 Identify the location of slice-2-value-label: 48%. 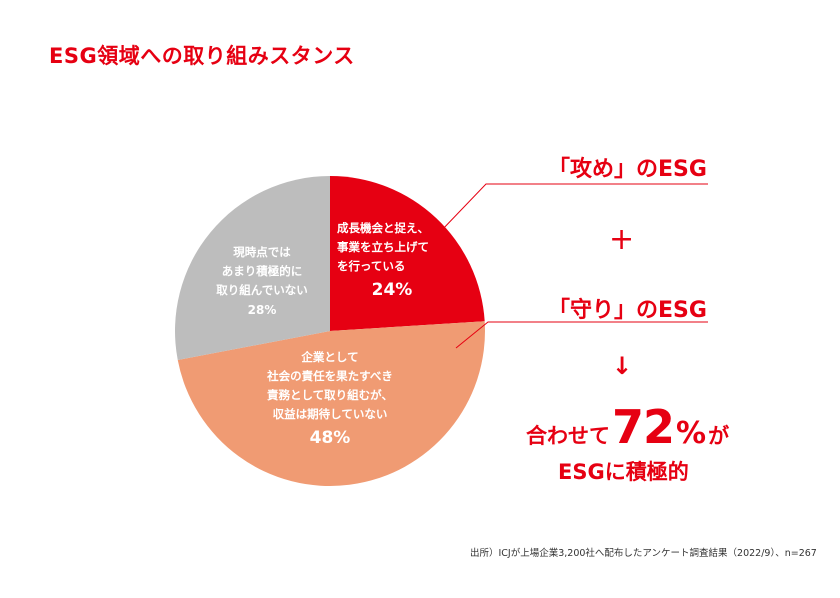
(330, 438).